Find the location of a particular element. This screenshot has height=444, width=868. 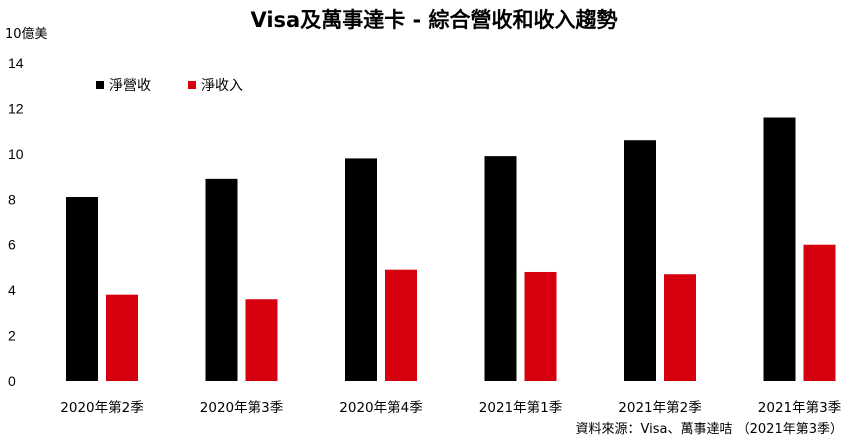

y-tick-label: 0 is located at coordinates (12, 381).